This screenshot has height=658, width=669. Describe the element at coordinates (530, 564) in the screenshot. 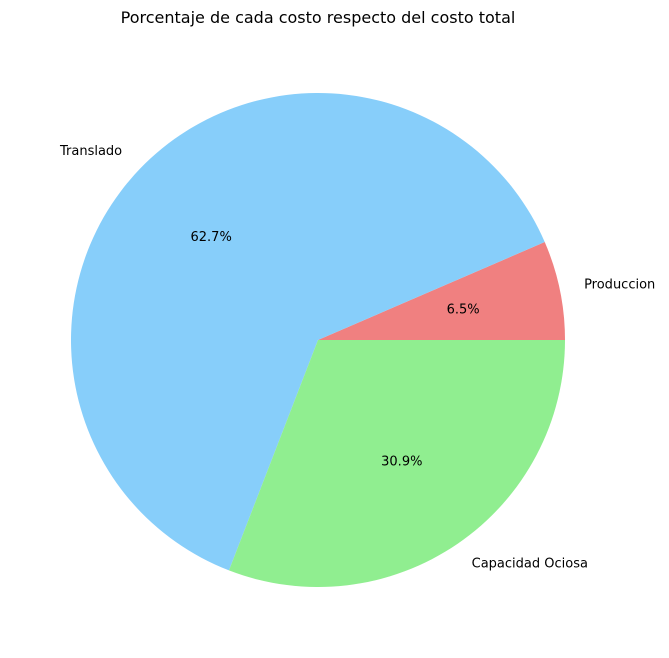

I see `slice-label-capacidad-ociosa: Capacidad Ociosa` at that location.